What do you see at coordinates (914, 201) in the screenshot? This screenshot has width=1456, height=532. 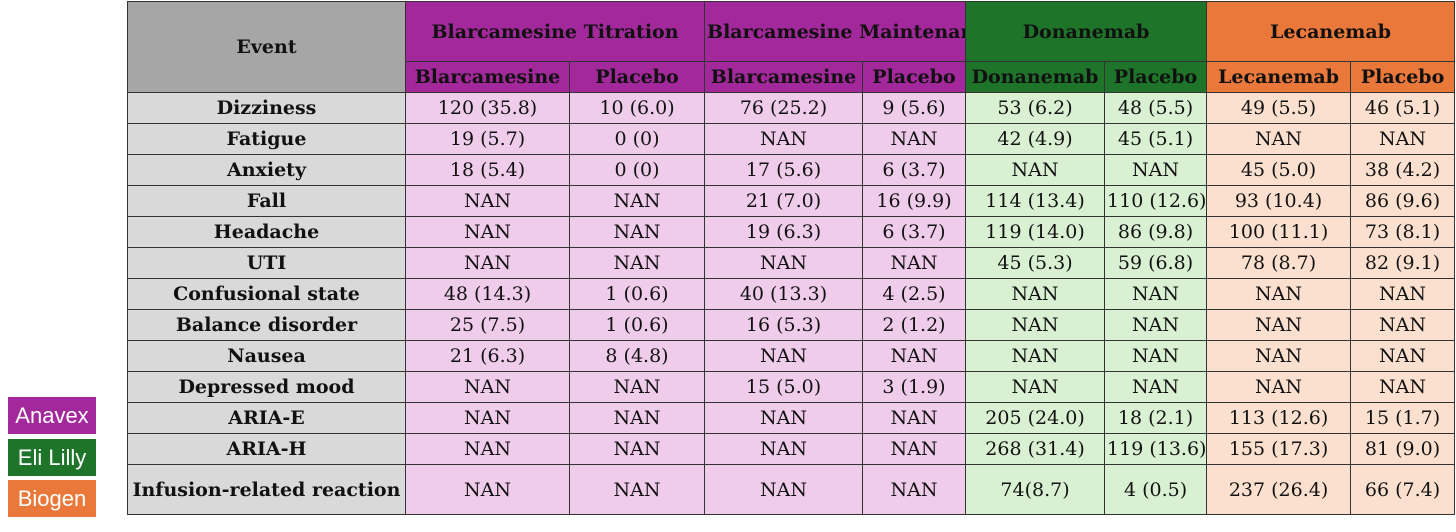 I see `table-cell: 16 (9.9)` at bounding box center [914, 201].